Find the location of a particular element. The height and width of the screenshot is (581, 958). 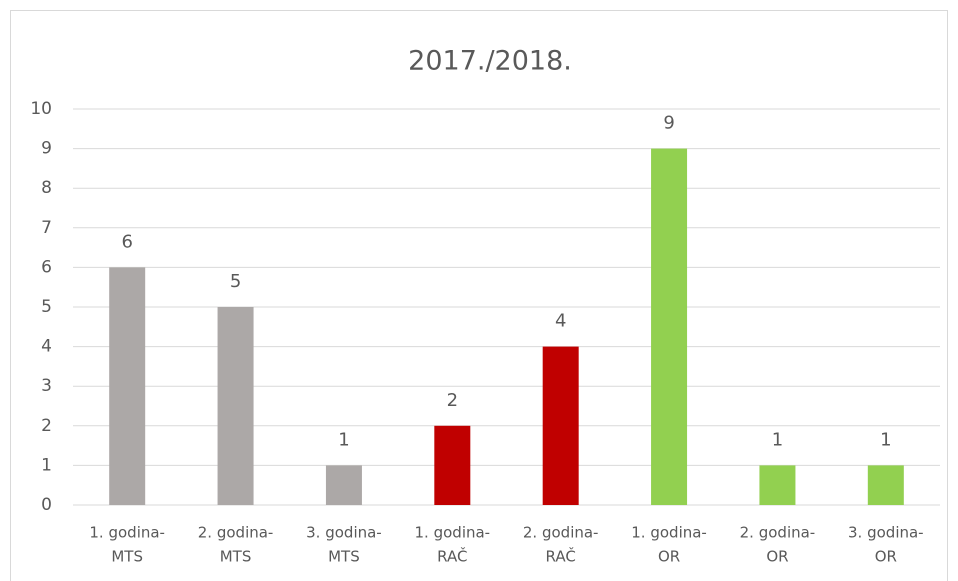

y-tick-label: 10 is located at coordinates (41, 109).